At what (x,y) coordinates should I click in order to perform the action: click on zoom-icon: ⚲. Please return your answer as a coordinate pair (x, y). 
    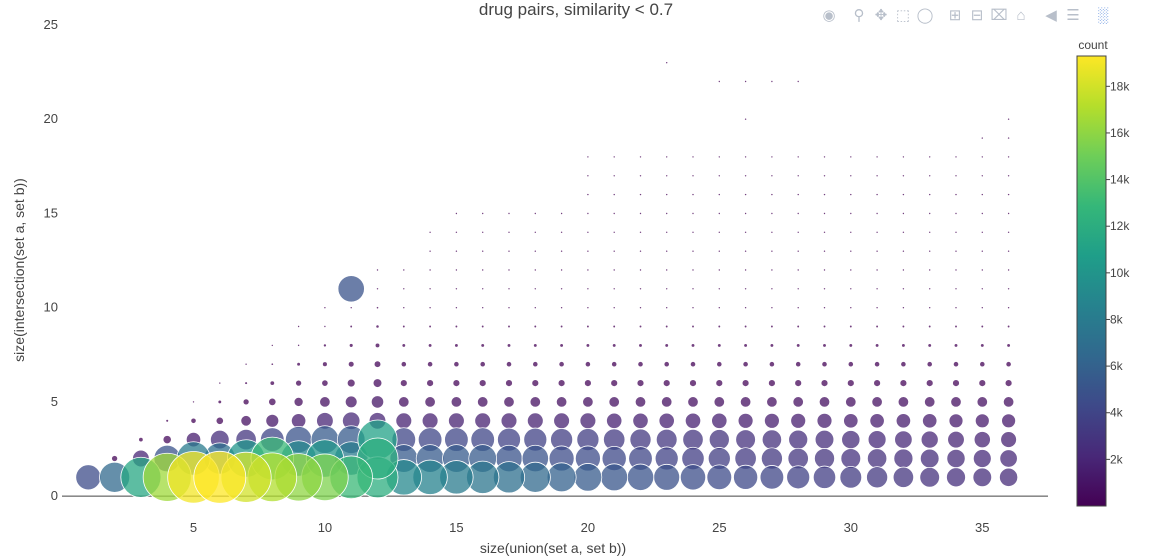
    Looking at the image, I should click on (859, 15).